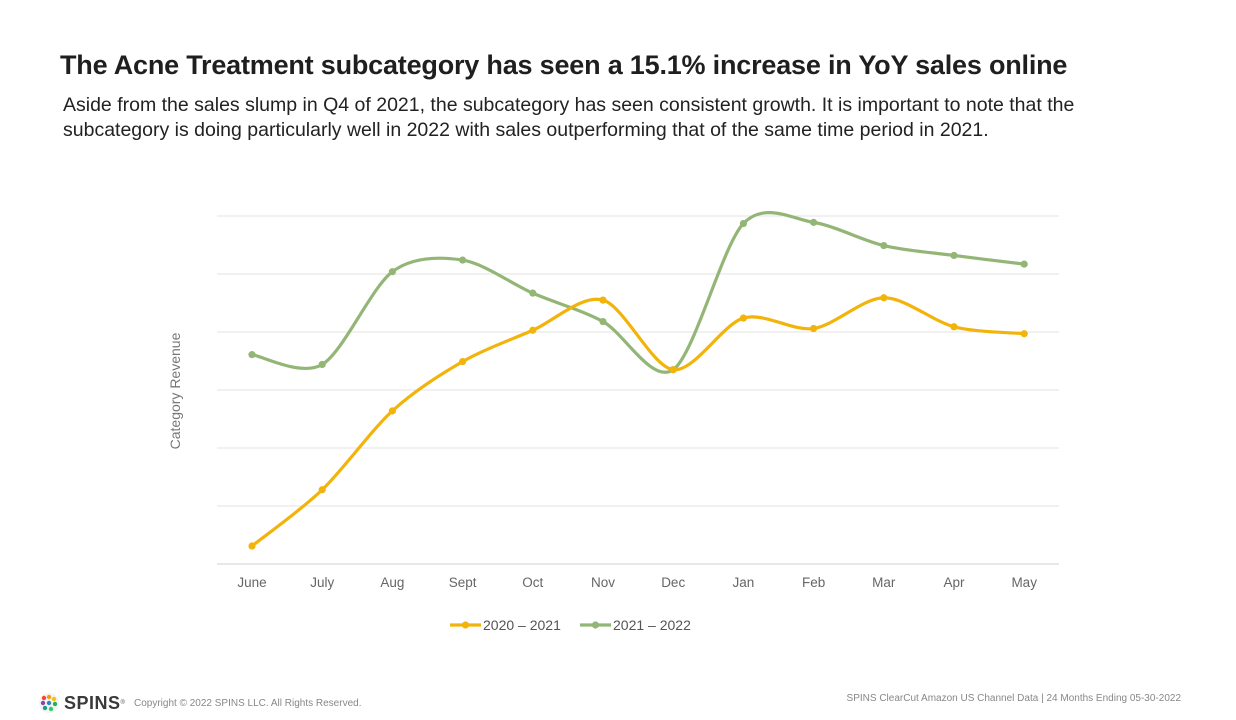  Describe the element at coordinates (532, 582) in the screenshot. I see `x-tick-label: Oct` at that location.